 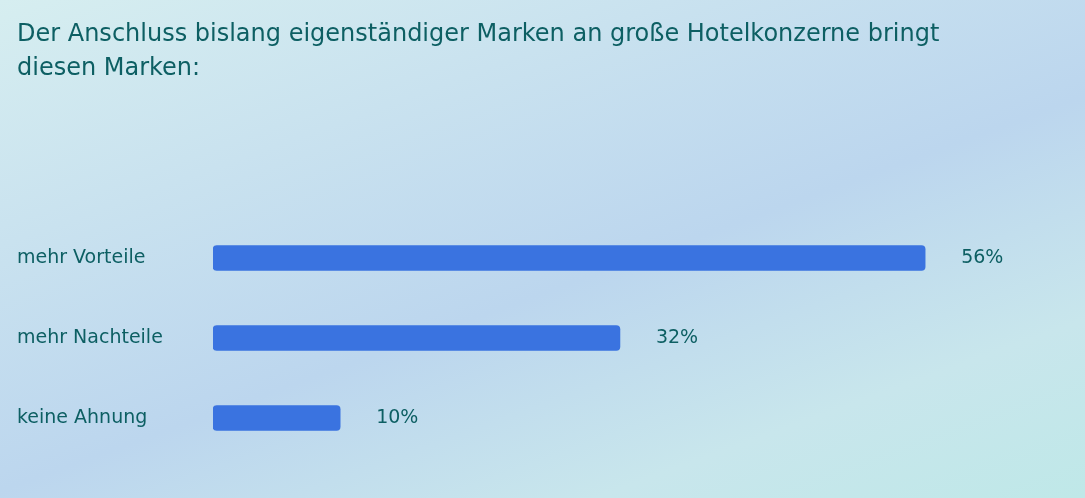 What do you see at coordinates (982, 255) in the screenshot?
I see `data-label: 56%` at bounding box center [982, 255].